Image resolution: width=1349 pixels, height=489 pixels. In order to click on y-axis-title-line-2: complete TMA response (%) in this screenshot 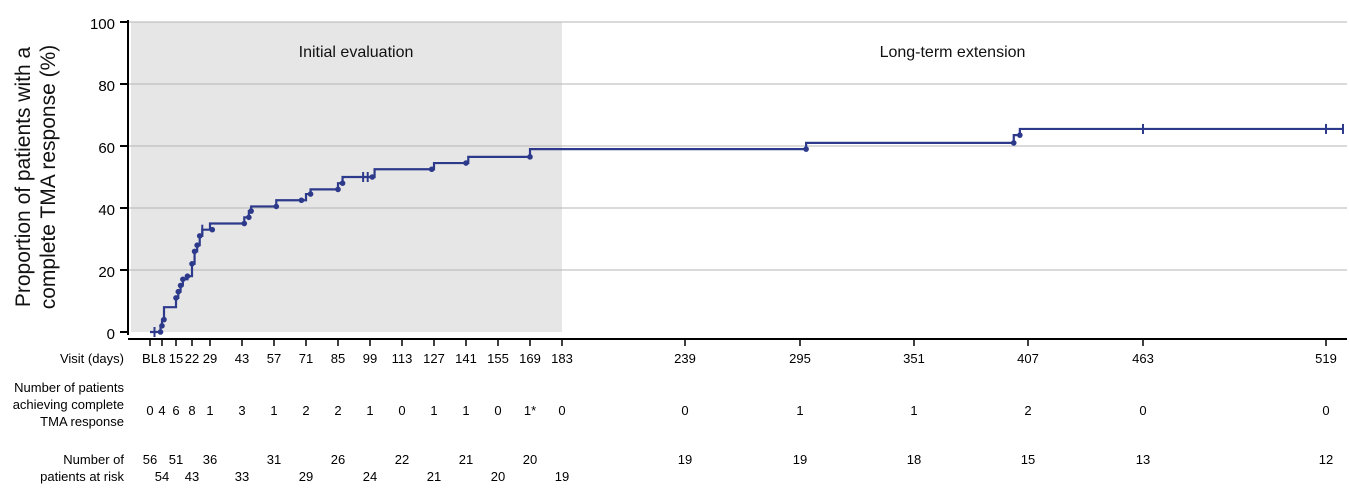, I will do `click(48, 177)`.